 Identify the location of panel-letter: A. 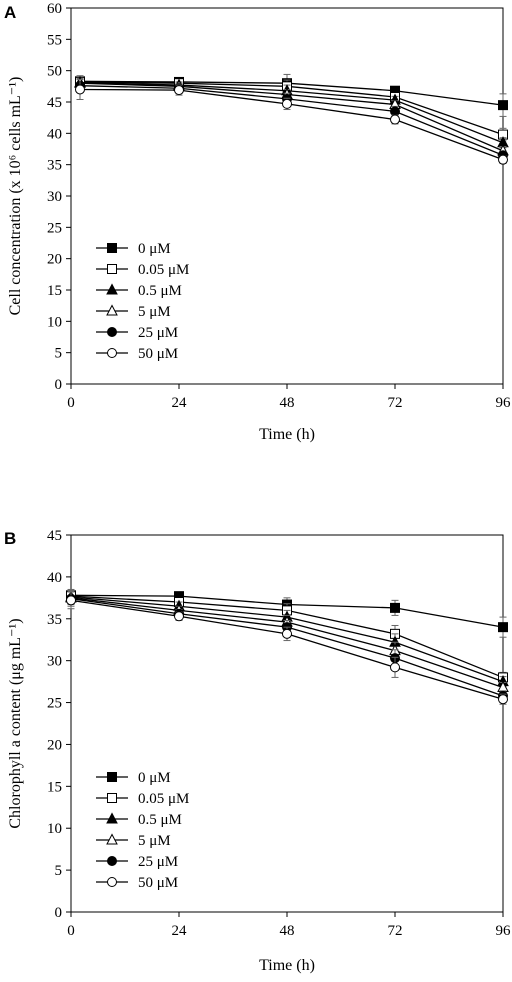
(10, 12).